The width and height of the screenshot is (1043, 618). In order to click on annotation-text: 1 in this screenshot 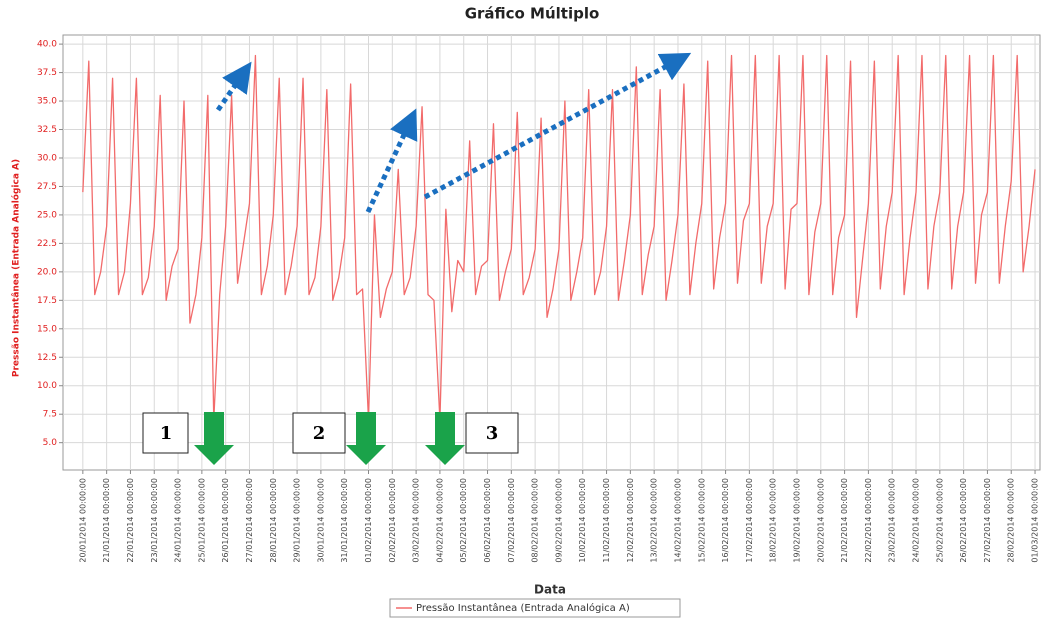, I will do `click(166, 433)`.